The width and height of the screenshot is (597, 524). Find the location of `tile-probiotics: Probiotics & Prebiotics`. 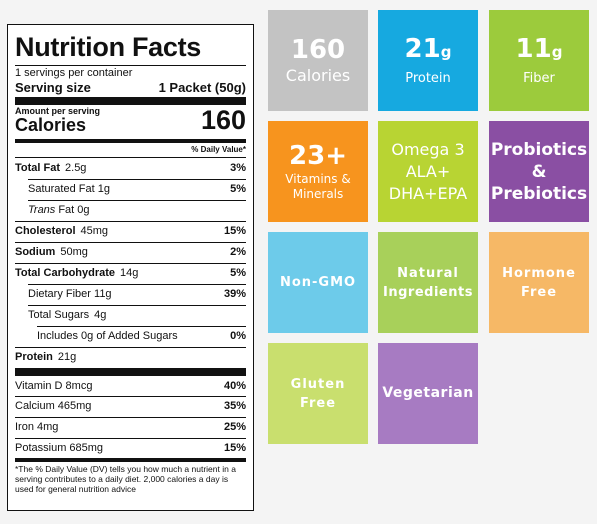

tile-probiotics: Probiotics & Prebiotics is located at coordinates (539, 171).